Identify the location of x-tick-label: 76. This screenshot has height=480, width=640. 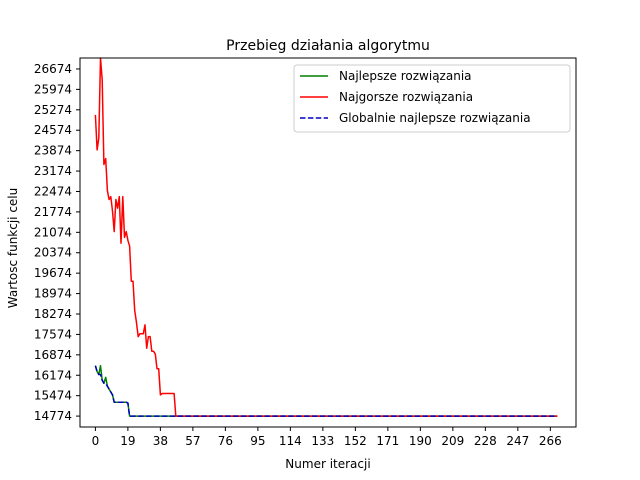
(225, 441).